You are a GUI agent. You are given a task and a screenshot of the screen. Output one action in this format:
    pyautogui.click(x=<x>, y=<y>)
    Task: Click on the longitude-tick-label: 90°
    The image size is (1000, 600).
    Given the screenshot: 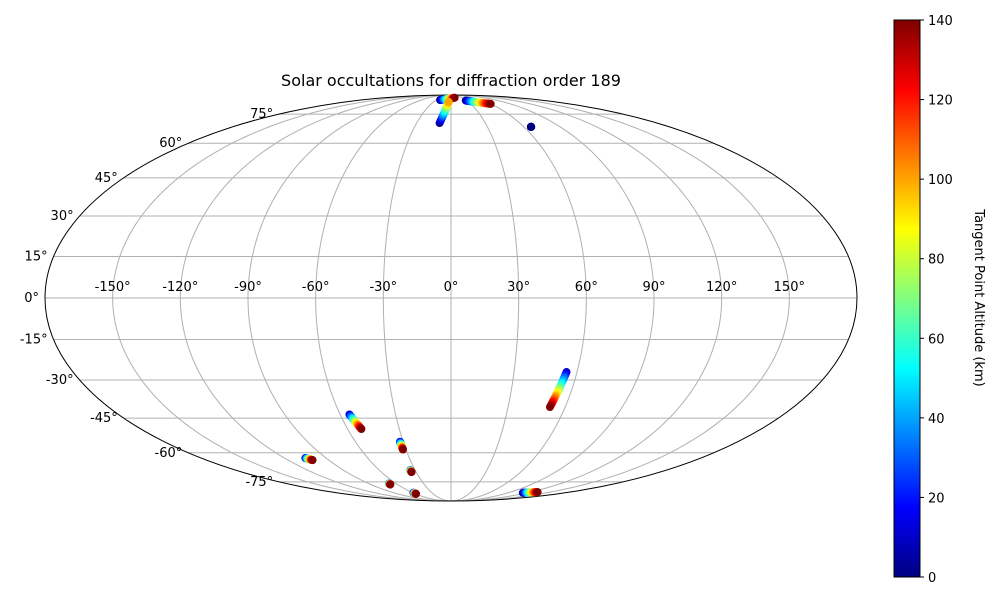 What is the action you would take?
    pyautogui.click(x=653, y=287)
    